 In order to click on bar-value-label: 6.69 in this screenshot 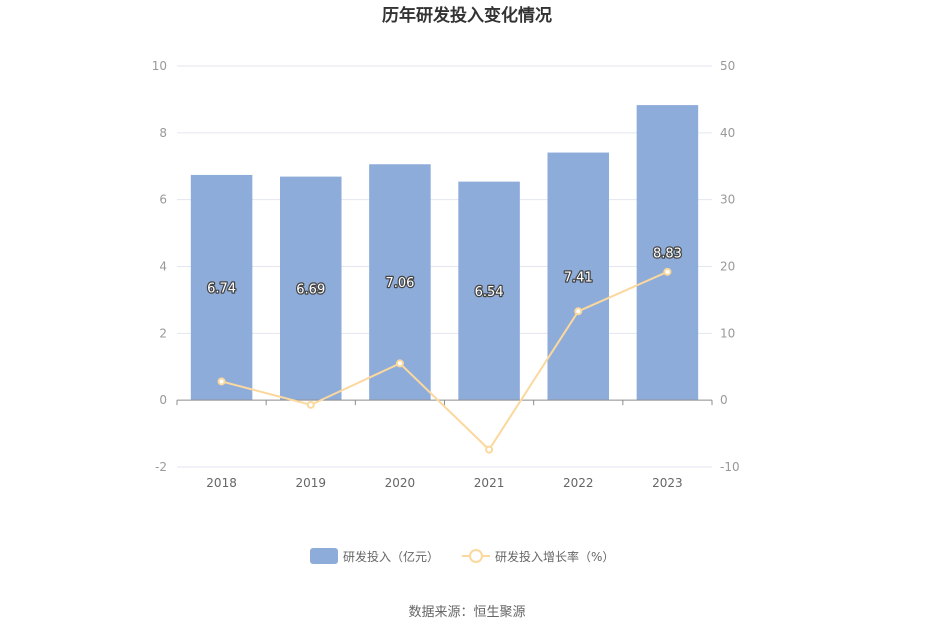, I will do `click(310, 289)`.